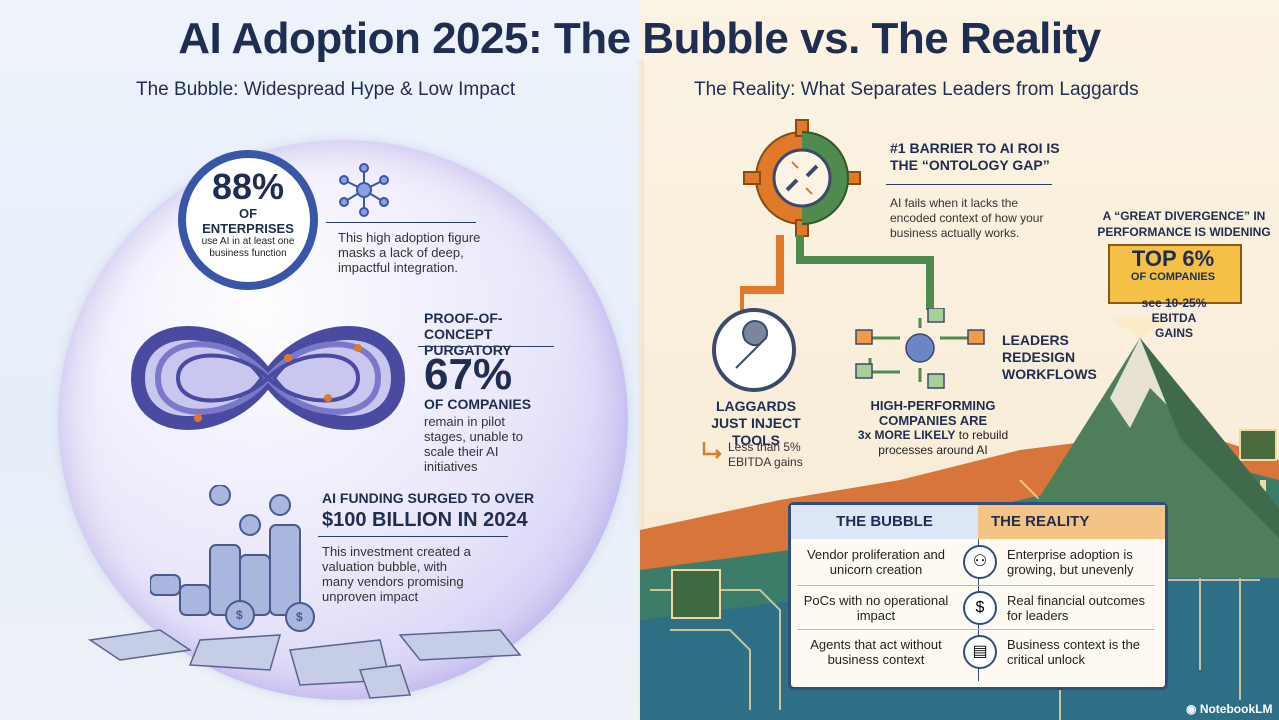 Image resolution: width=1279 pixels, height=720 pixels. I want to click on chart-icon: ▤, so click(980, 652).